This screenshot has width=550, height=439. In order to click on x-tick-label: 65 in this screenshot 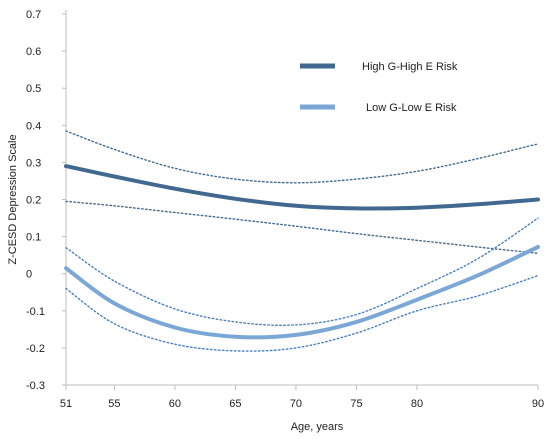, I will do `click(235, 404)`.